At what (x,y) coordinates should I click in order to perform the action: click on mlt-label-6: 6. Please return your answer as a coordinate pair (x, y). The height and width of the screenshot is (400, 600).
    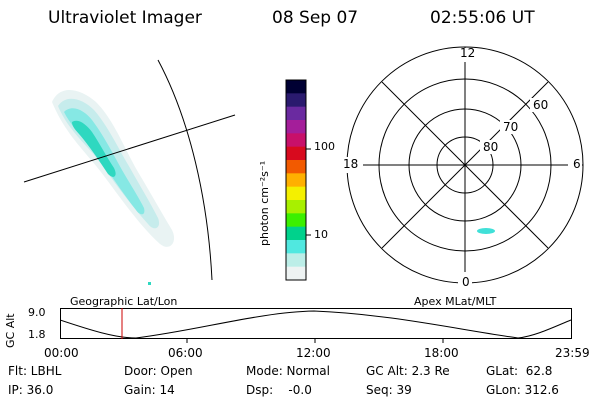
    Looking at the image, I should click on (577, 164).